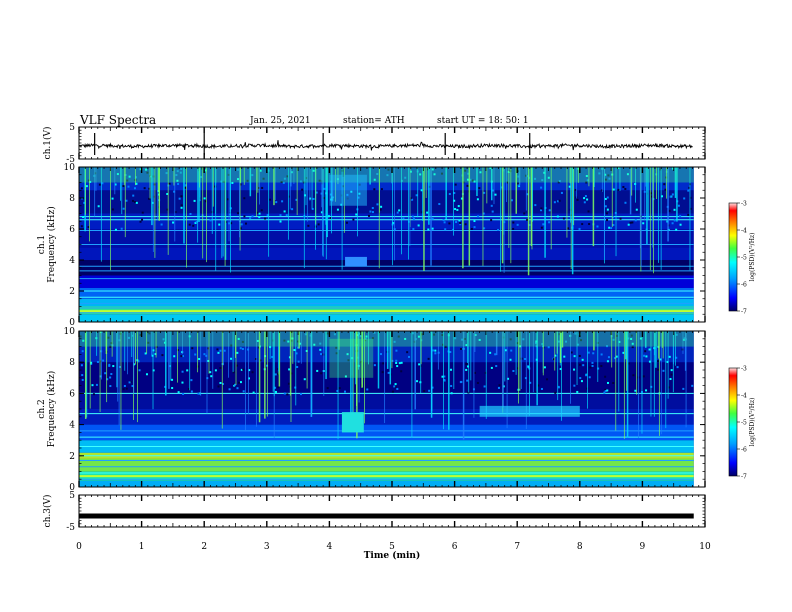 This screenshot has width=792, height=612. What do you see at coordinates (752, 422) in the screenshot?
I see `colorbar-label: log(PSD)(V²/Hz)` at bounding box center [752, 422].